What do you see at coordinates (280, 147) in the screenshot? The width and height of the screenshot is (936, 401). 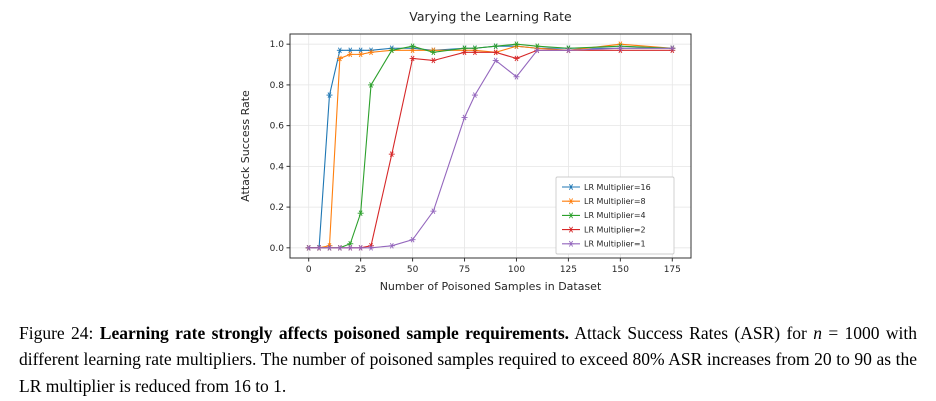 I see `y-axis: 0.0 0.2 0.4 0.6 0.8 1.0` at bounding box center [280, 147].